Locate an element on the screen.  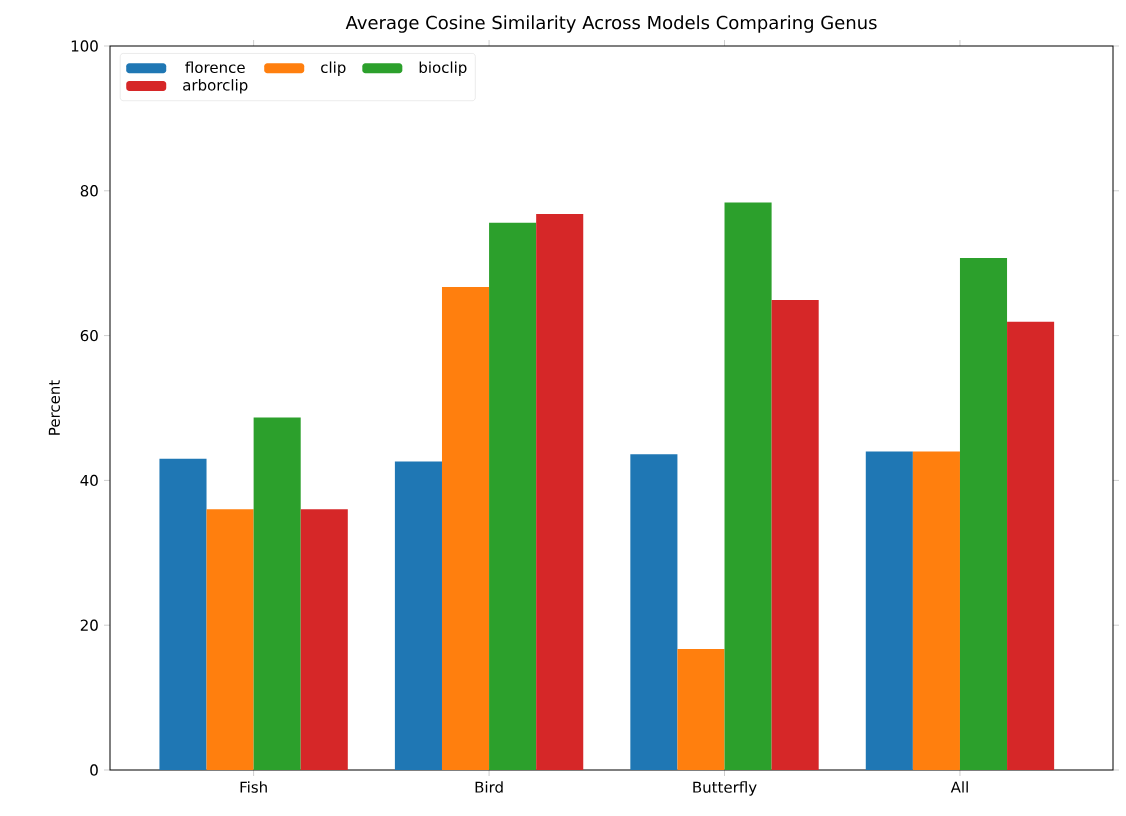
legend-label: clip is located at coordinates (333, 68).